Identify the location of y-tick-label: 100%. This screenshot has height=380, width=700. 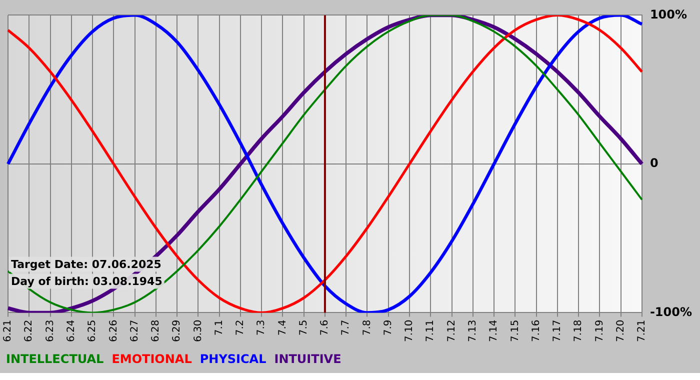
(669, 14).